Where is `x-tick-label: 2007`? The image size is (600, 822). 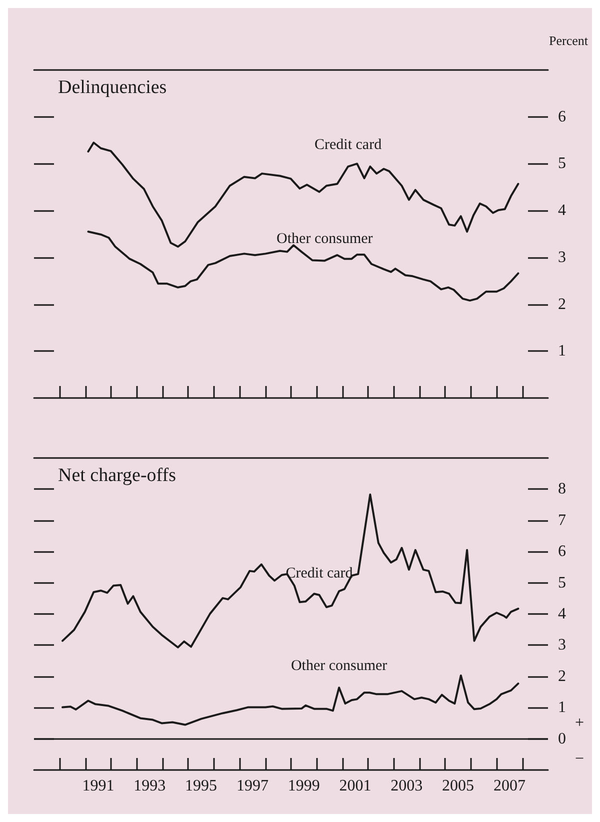
x-tick-label: 2007 is located at coordinates (509, 786).